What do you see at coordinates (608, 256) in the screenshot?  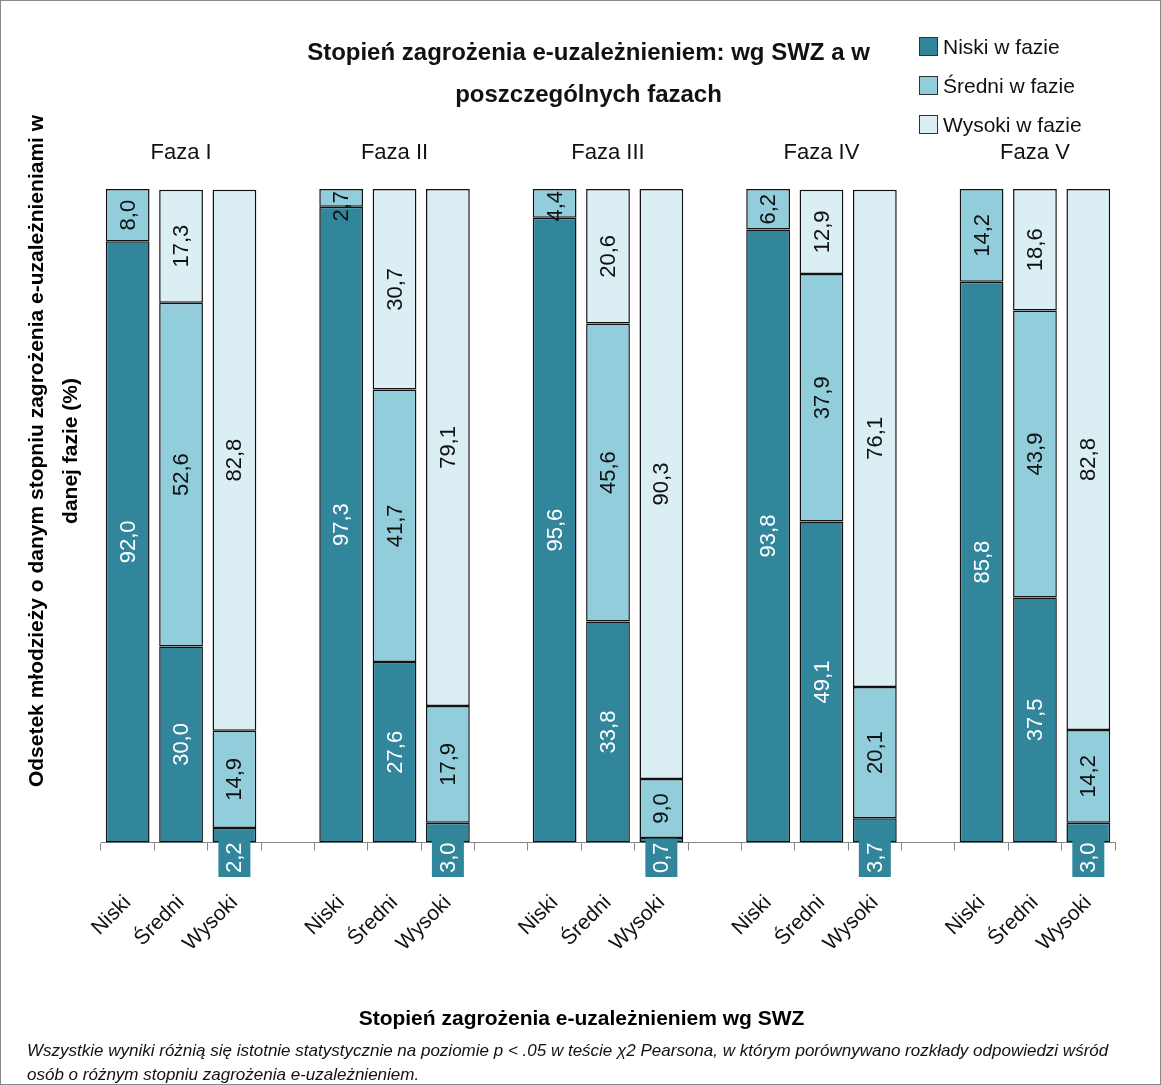 I see `data-label: 20,6` at bounding box center [608, 256].